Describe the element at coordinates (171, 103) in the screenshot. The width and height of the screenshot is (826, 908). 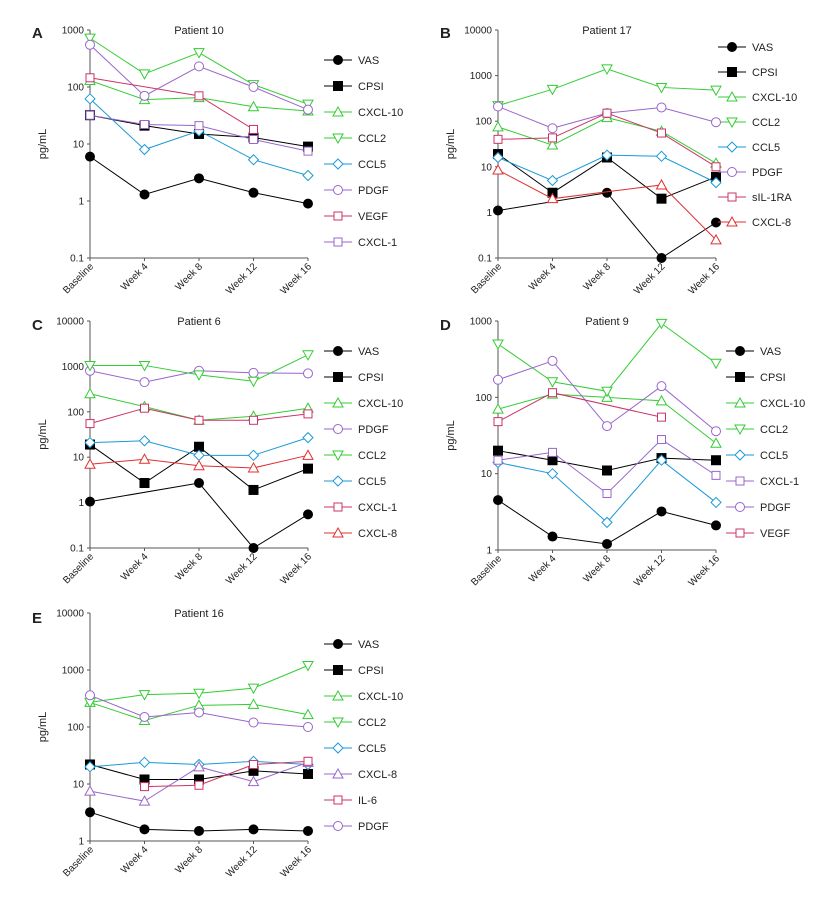
I see `series-vegf` at that location.